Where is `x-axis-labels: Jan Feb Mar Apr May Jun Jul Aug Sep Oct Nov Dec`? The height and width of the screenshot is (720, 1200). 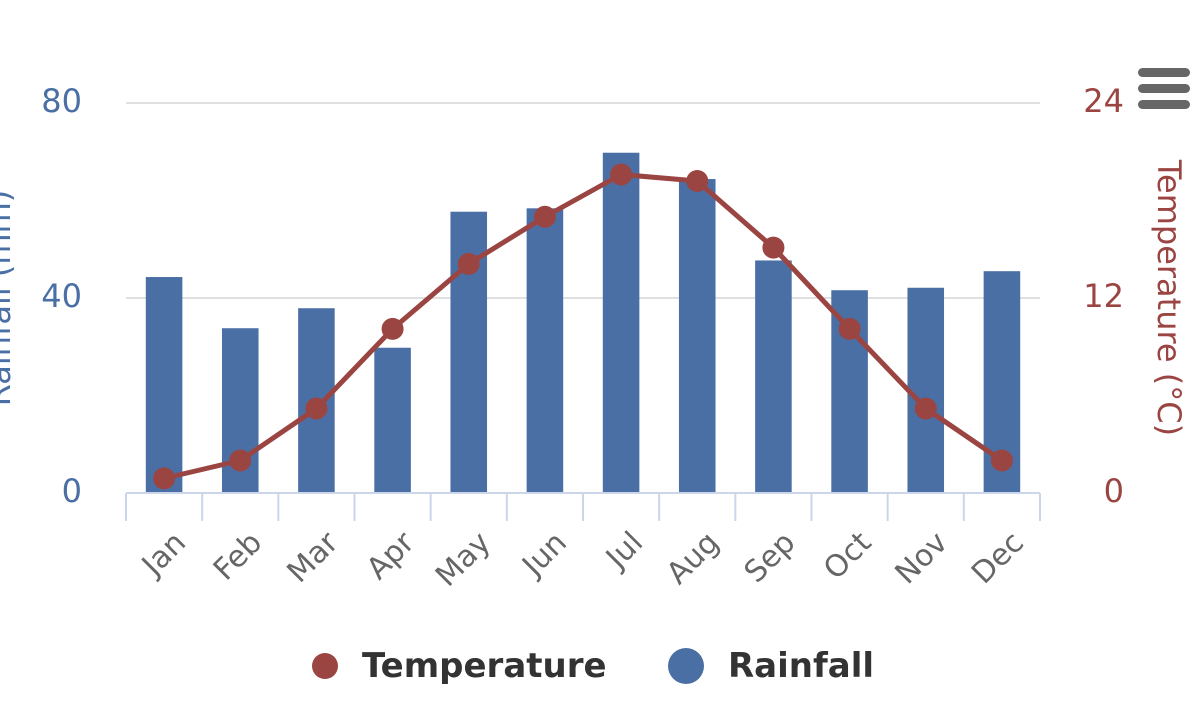
x-axis-labels: Jan Feb Mar Apr May Jun Jul Aug Sep Oct Nov Dec is located at coordinates (582, 559).